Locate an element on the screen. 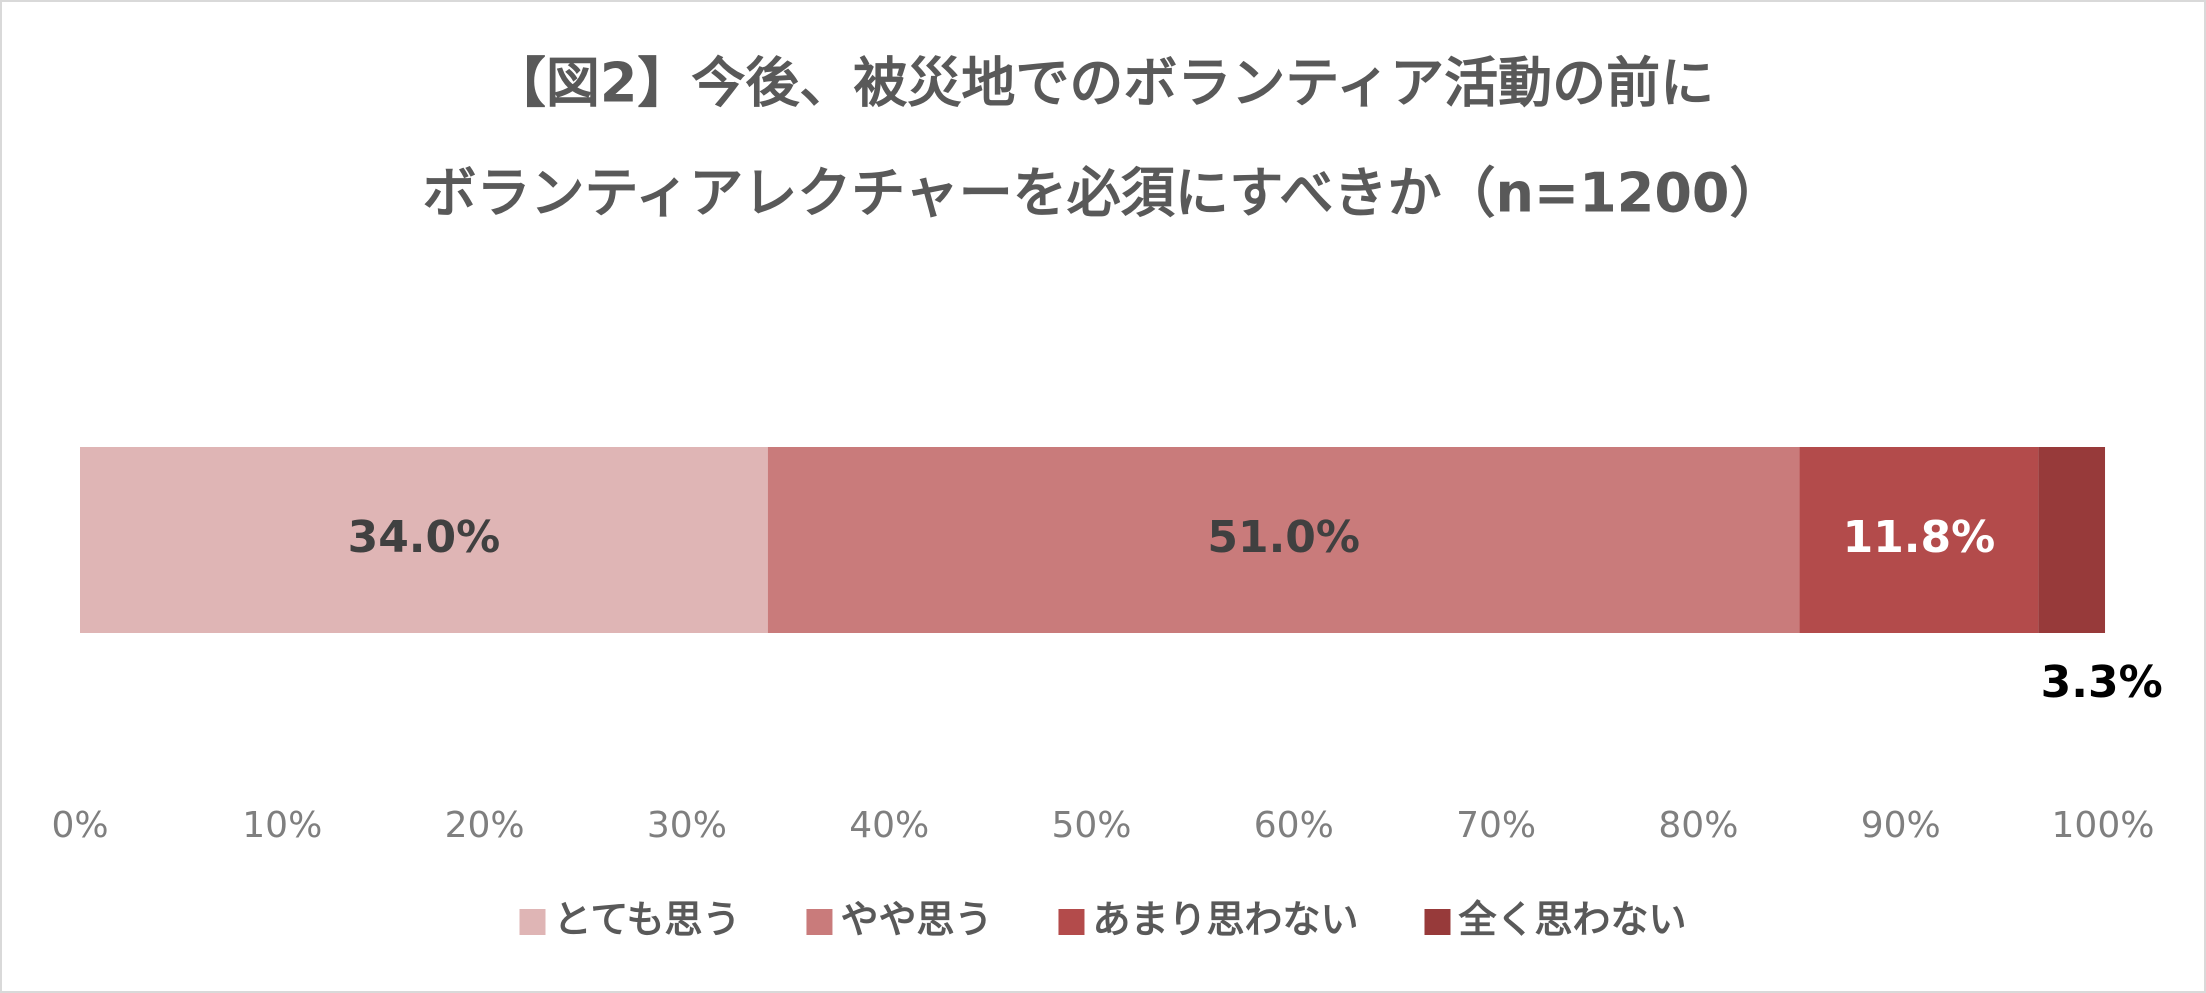 This screenshot has height=993, width=2206. legend: とても思う やや思う あまり思わない 全く思わない is located at coordinates (1103, 920).